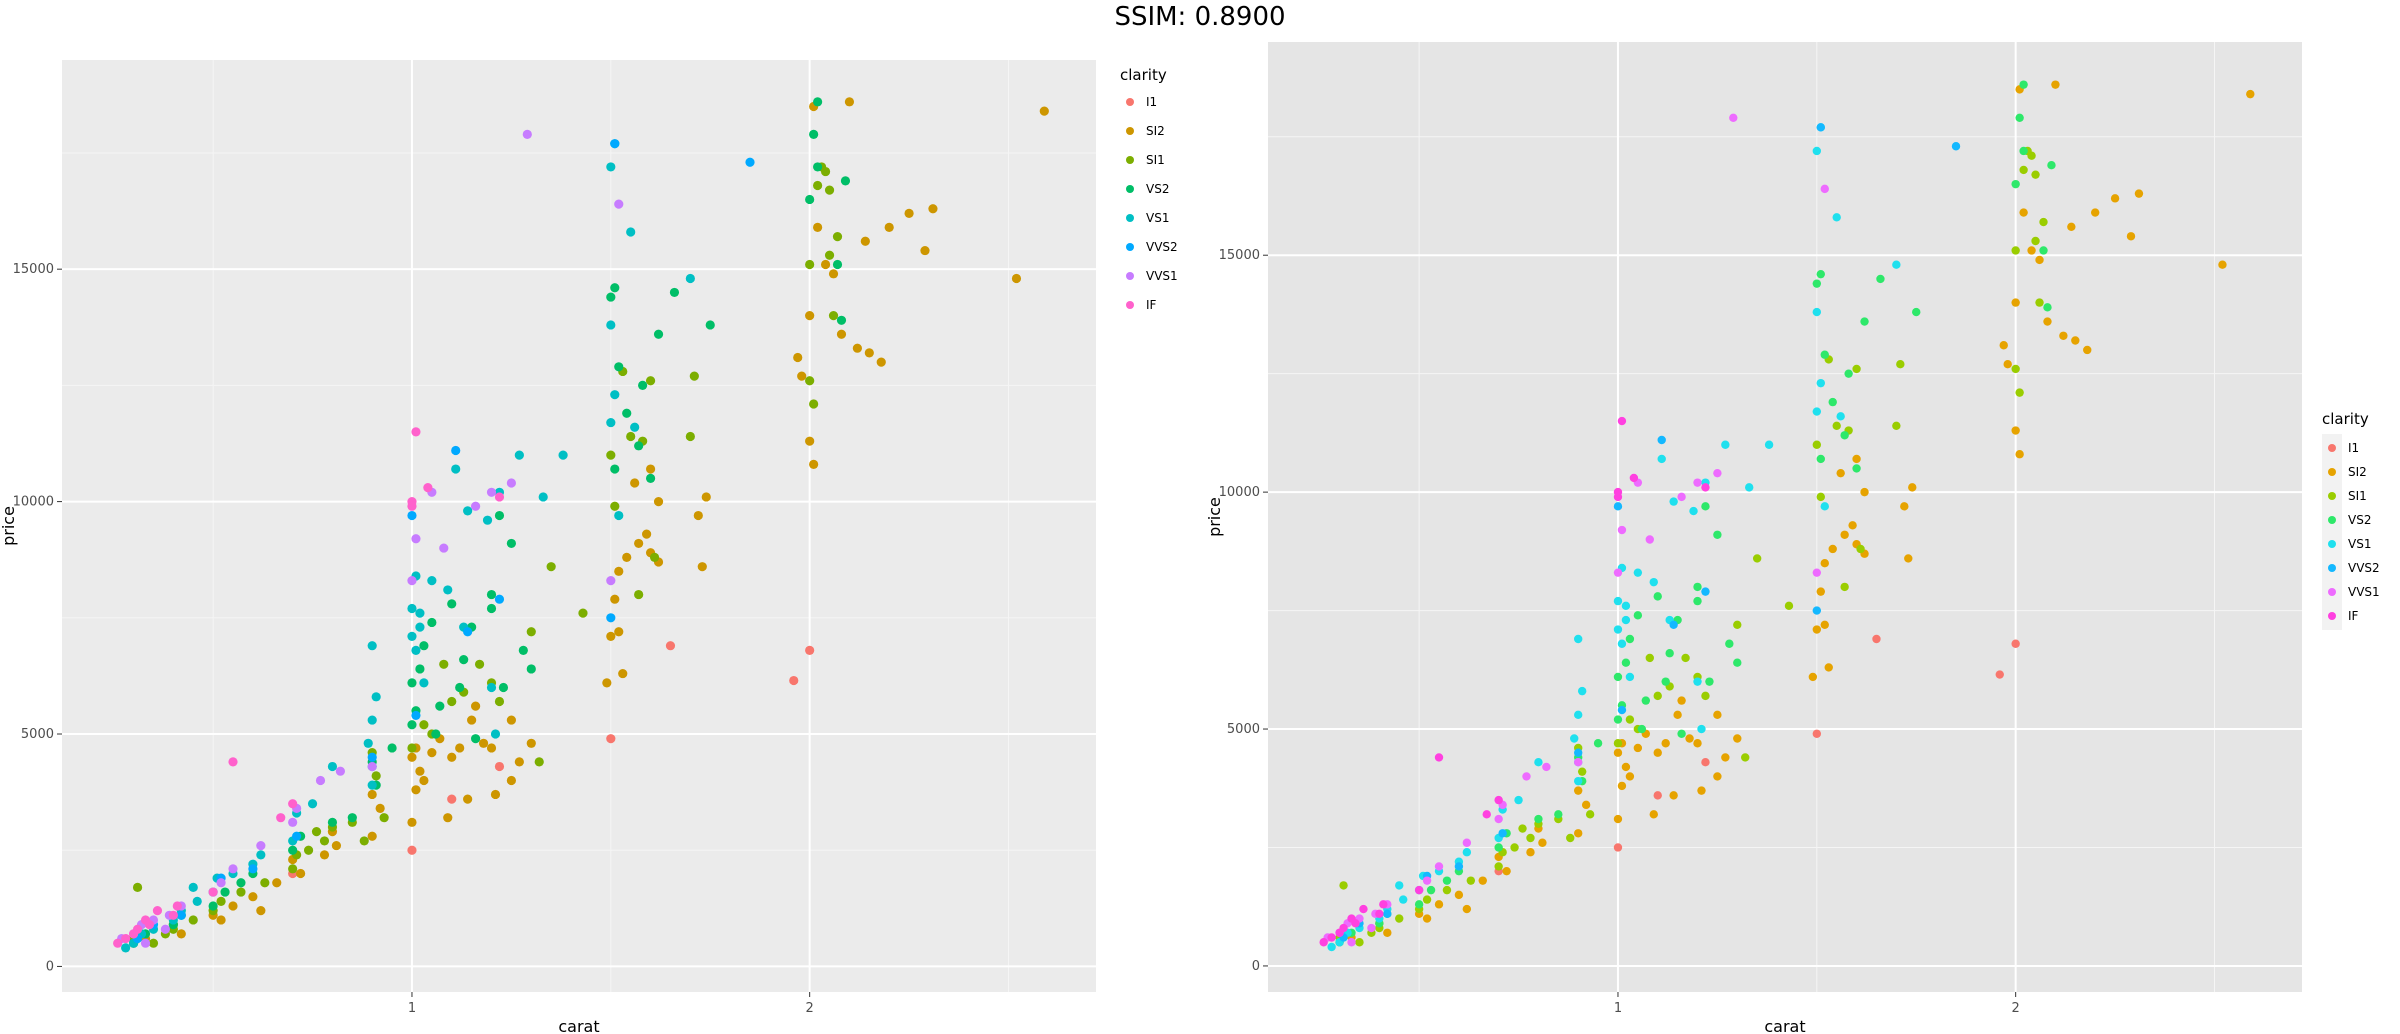 The height and width of the screenshot is (1034, 2400). Describe the element at coordinates (1130, 305) in the screenshot. I see `legend-key-if` at that location.